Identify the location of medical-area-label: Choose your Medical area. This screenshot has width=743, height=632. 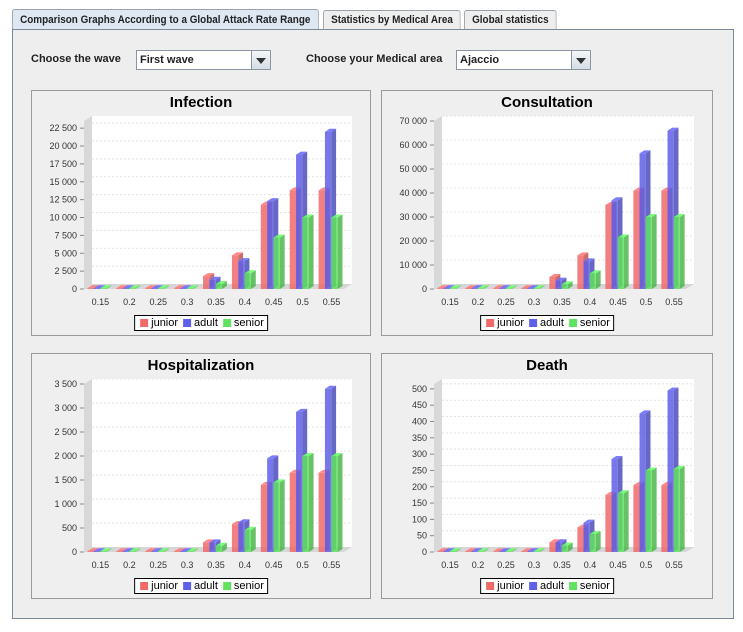
(374, 59).